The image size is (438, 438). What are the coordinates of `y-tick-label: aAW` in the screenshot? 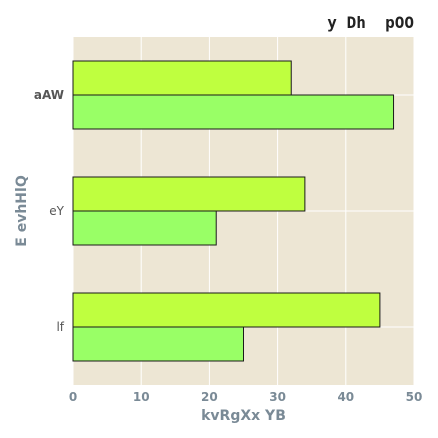 It's located at (49, 95).